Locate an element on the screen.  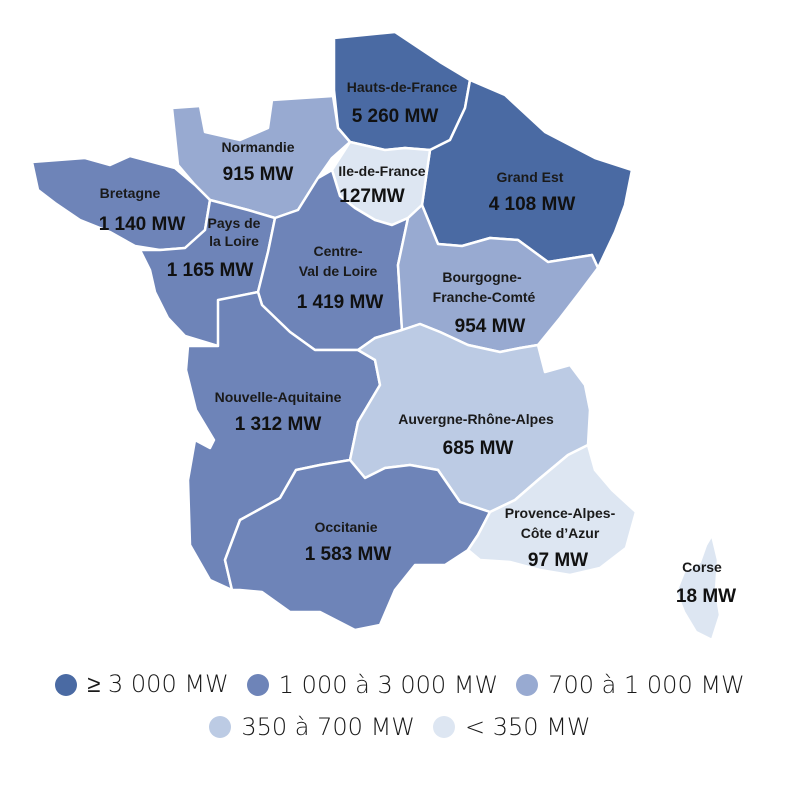
label-name-nouvelle-aquitaine: Nouvelle-Aquitaine is located at coordinates (278, 397).